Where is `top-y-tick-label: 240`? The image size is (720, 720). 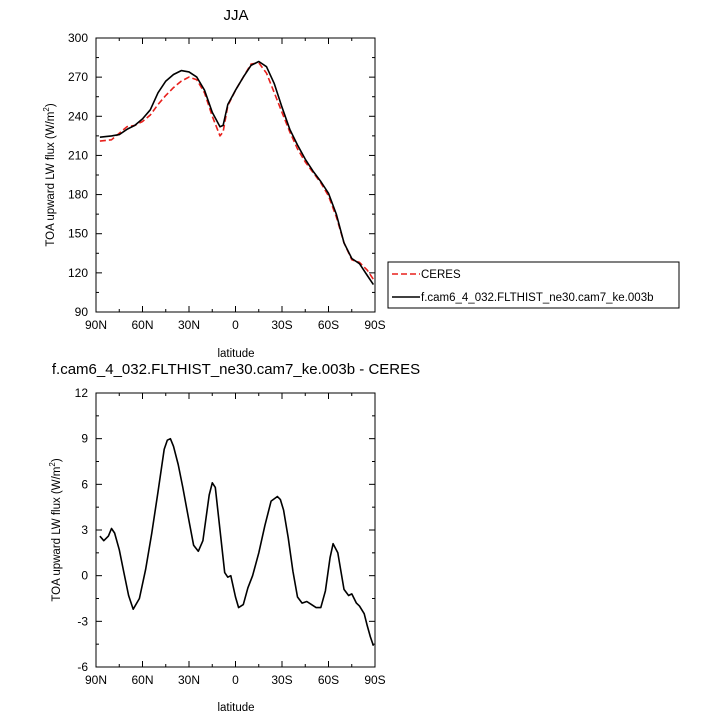 top-y-tick-label: 240 is located at coordinates (78, 116).